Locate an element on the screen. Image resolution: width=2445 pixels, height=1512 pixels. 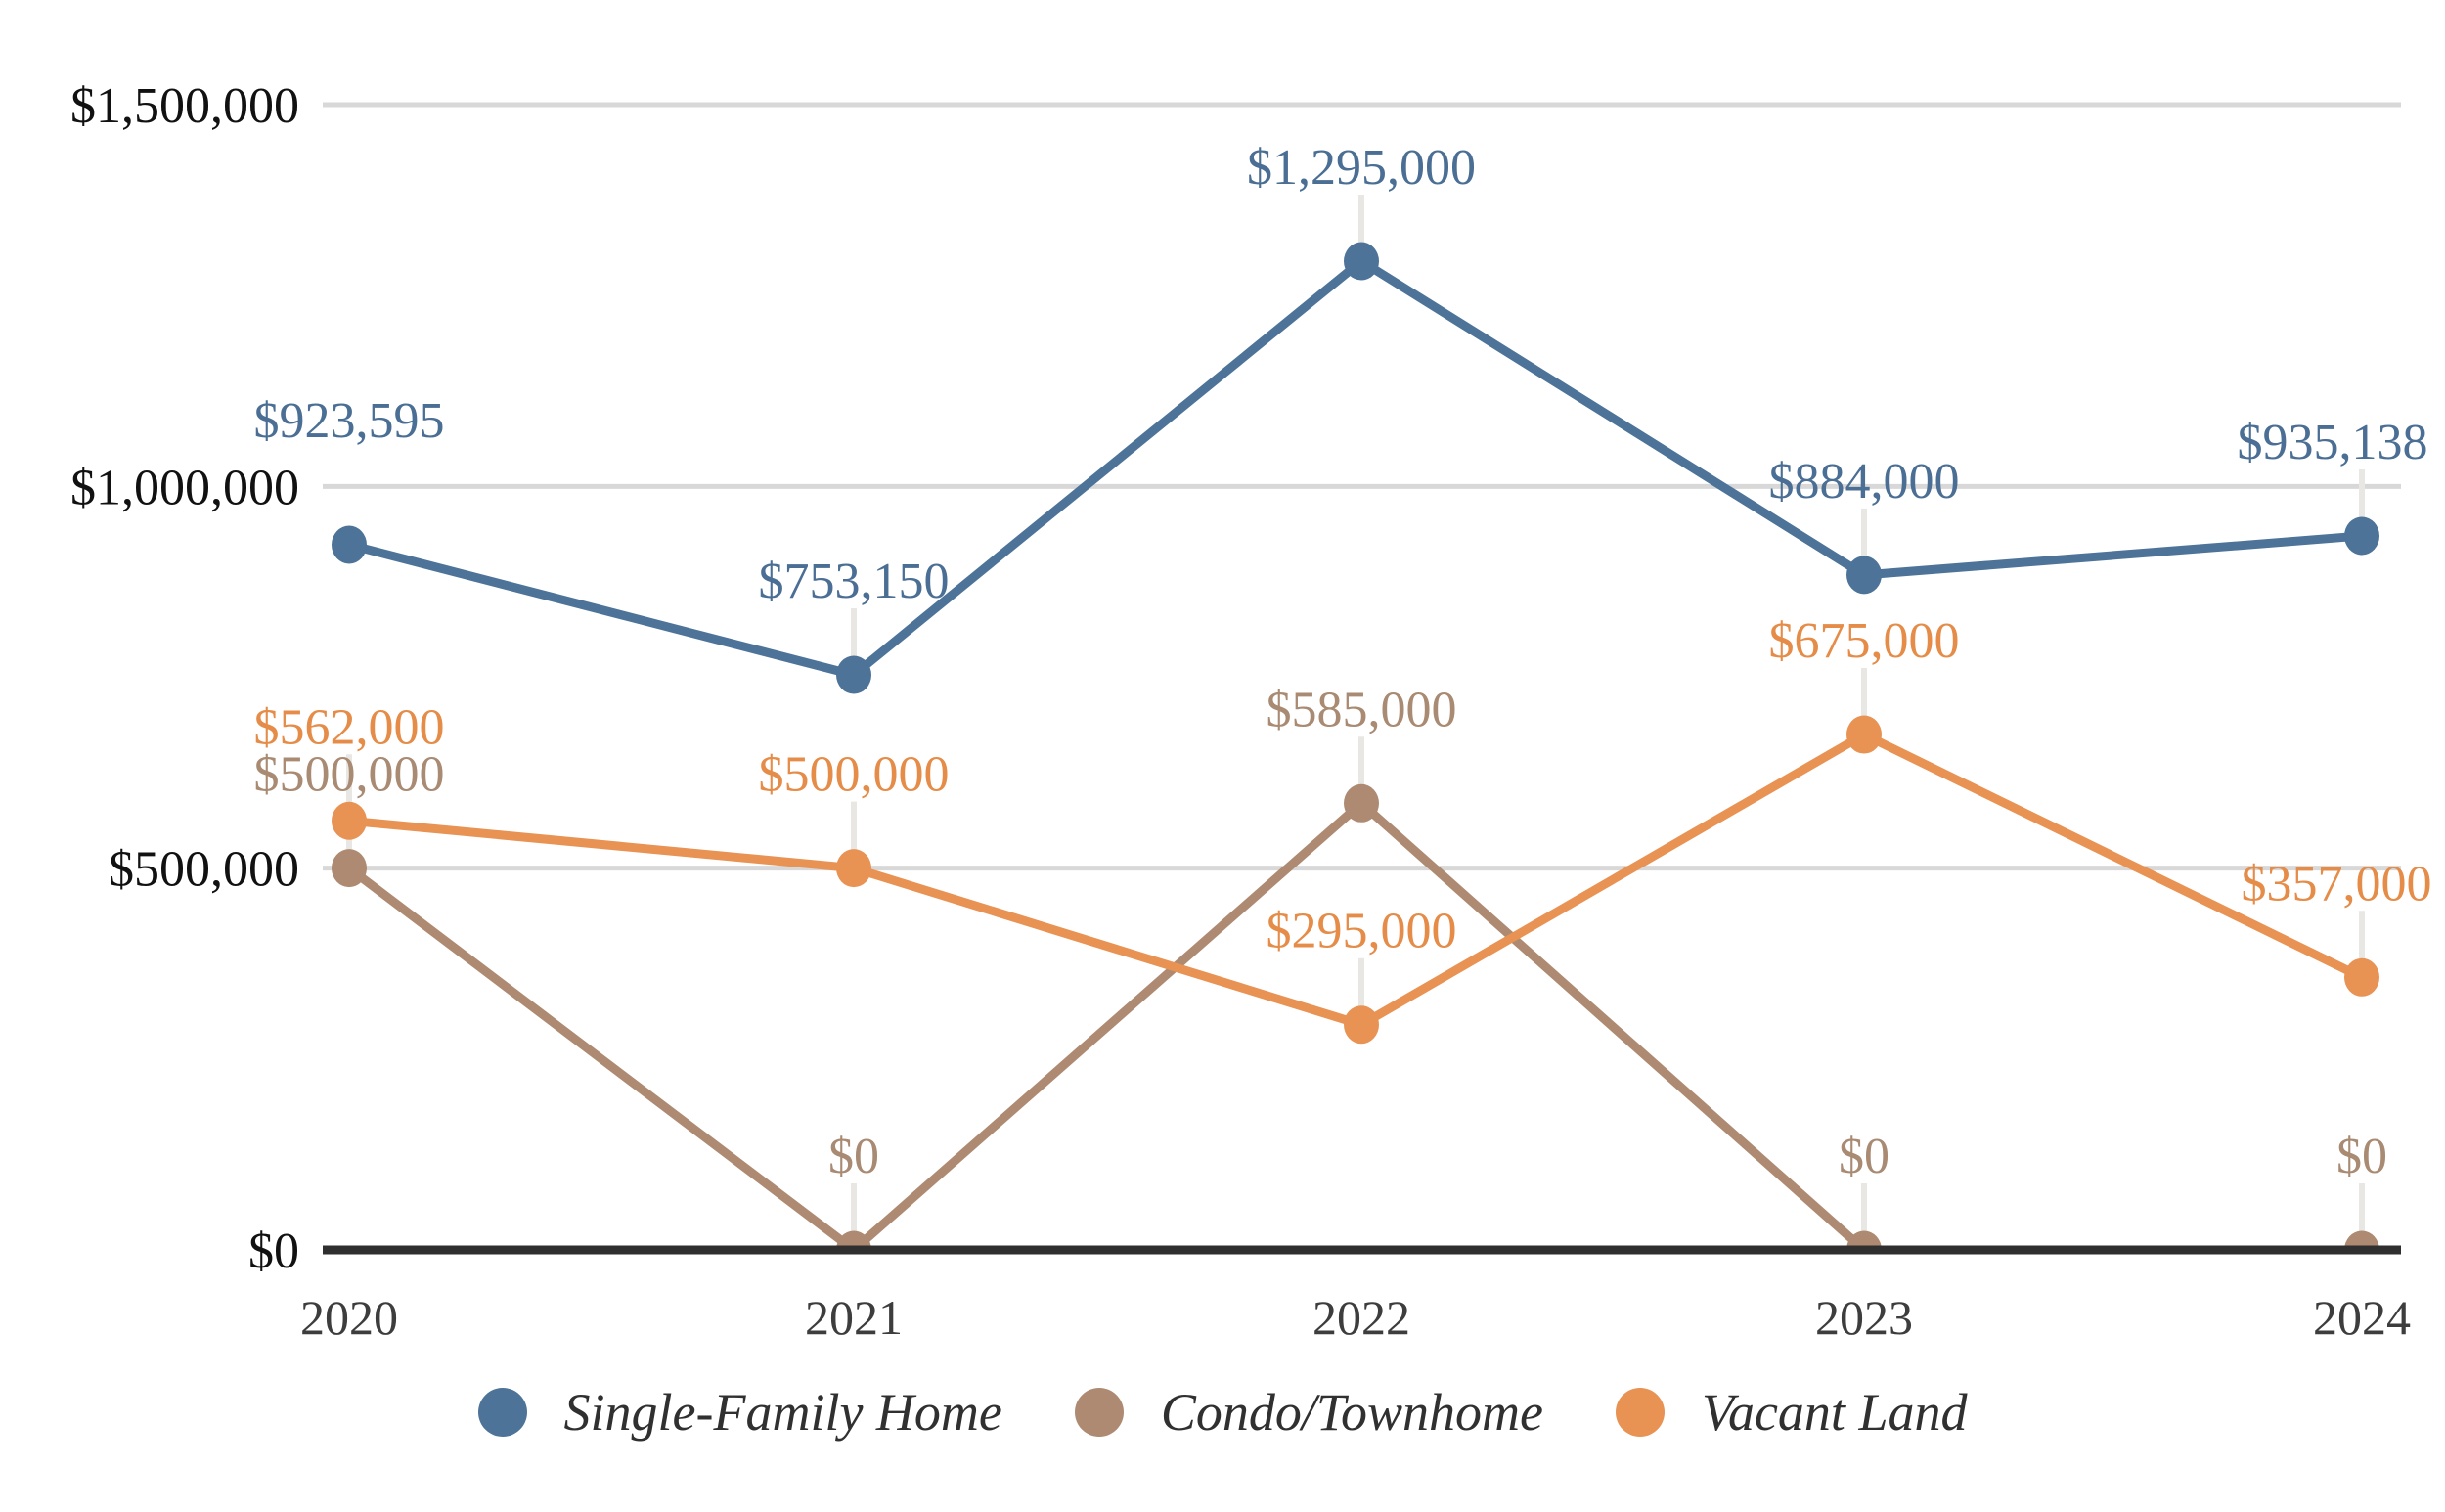
data-label: $357,000 is located at coordinates (2337, 884).